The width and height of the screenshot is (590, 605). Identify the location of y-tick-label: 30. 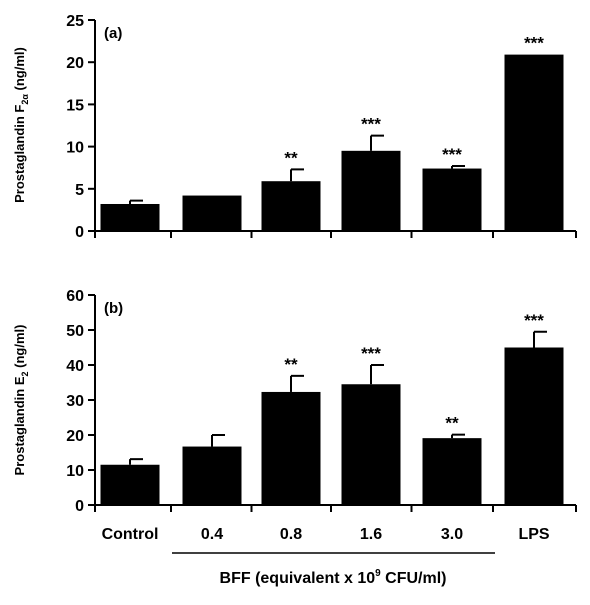
(75, 401).